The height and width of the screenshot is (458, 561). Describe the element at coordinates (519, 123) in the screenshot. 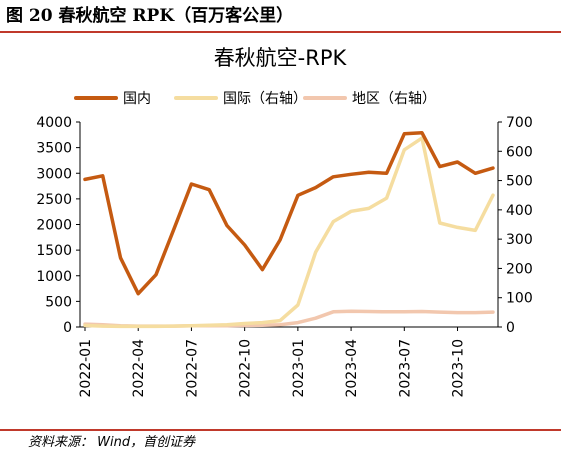

I see `y-right-tick-label: 700` at that location.